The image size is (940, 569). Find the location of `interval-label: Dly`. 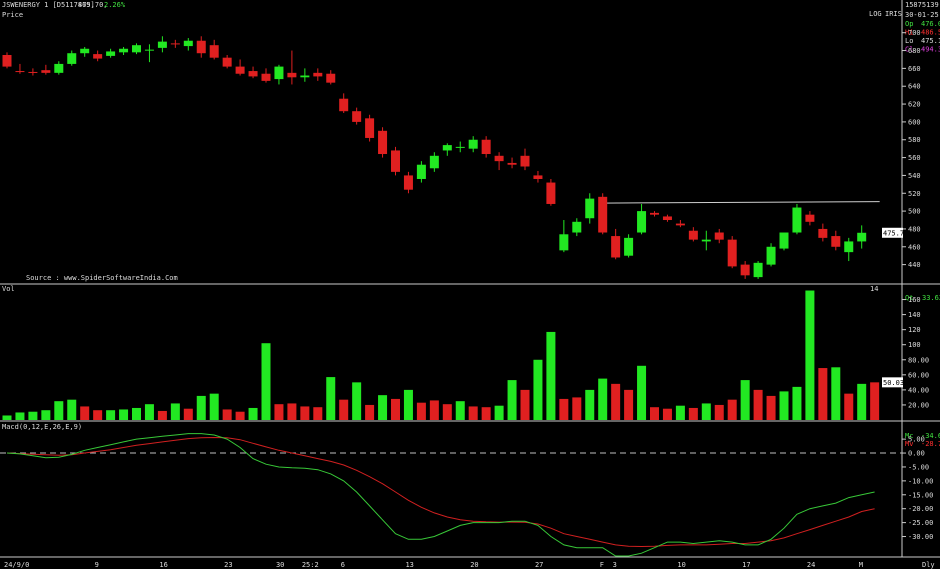

interval-label: Dly is located at coordinates (928, 565).